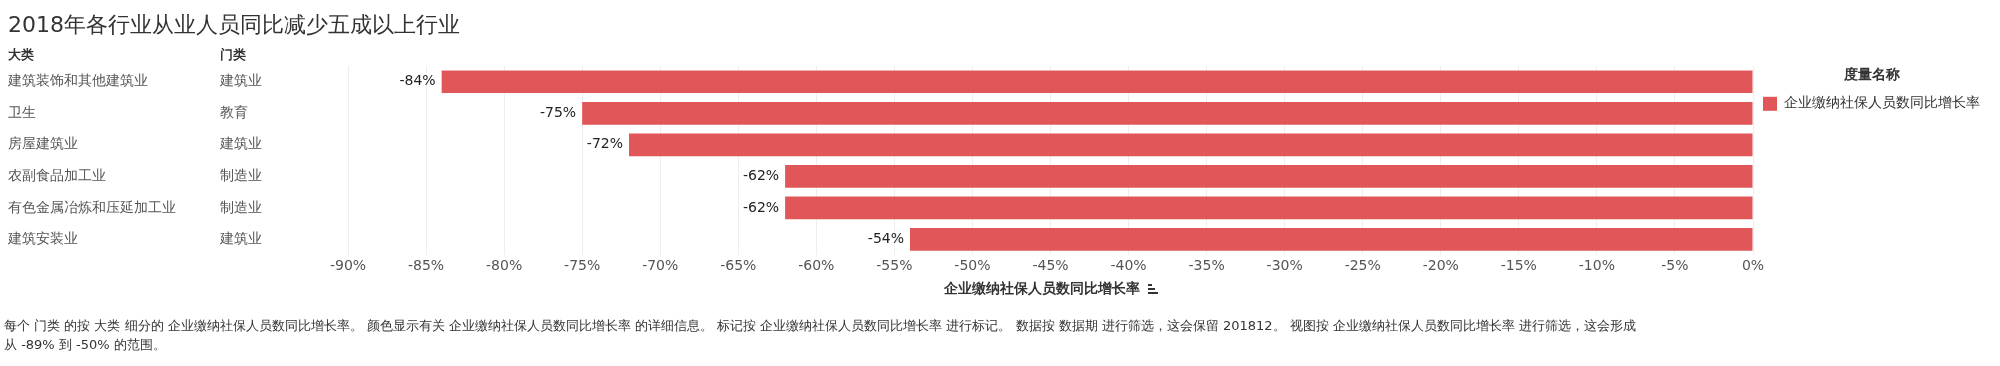 Image resolution: width=2000 pixels, height=366 pixels. Describe the element at coordinates (21, 55) in the screenshot. I see `y-axis-title: 大类` at that location.